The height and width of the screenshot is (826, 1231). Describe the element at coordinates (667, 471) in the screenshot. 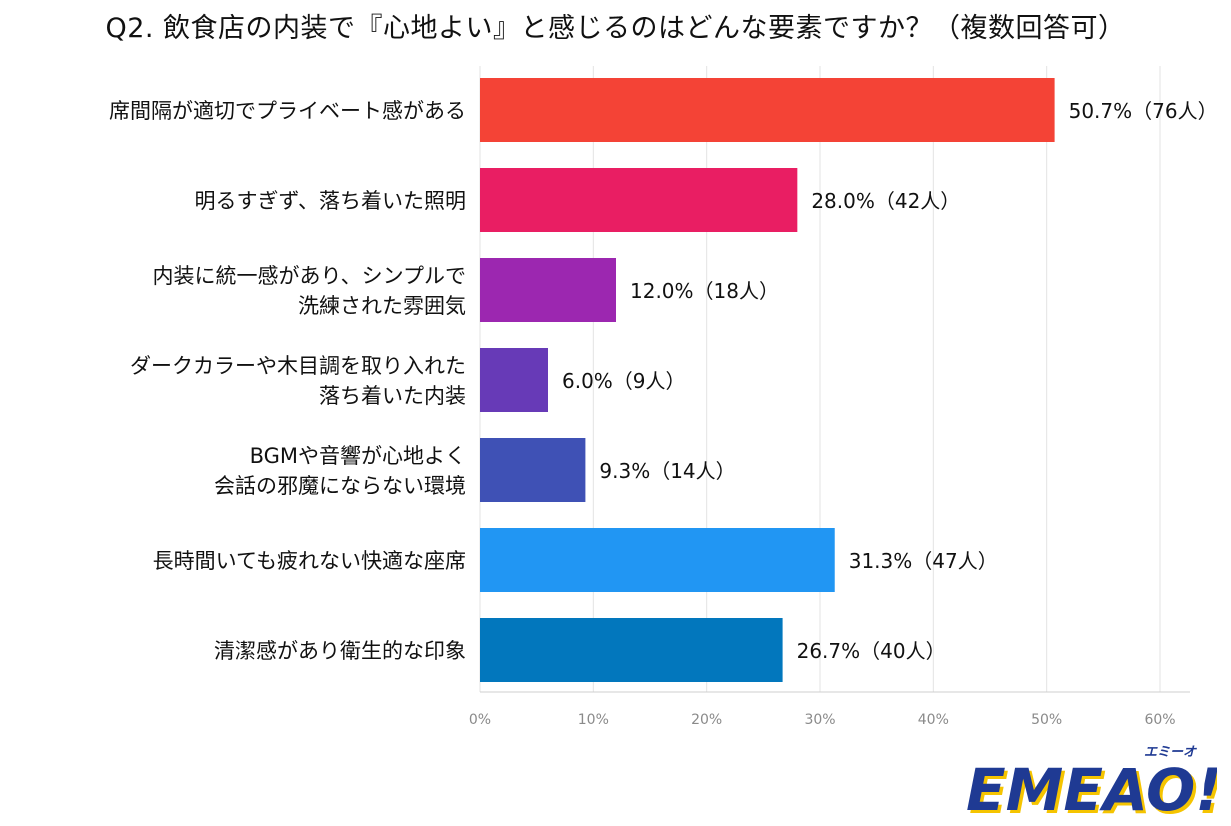

I see `data-label: 9.3%（14人）` at that location.